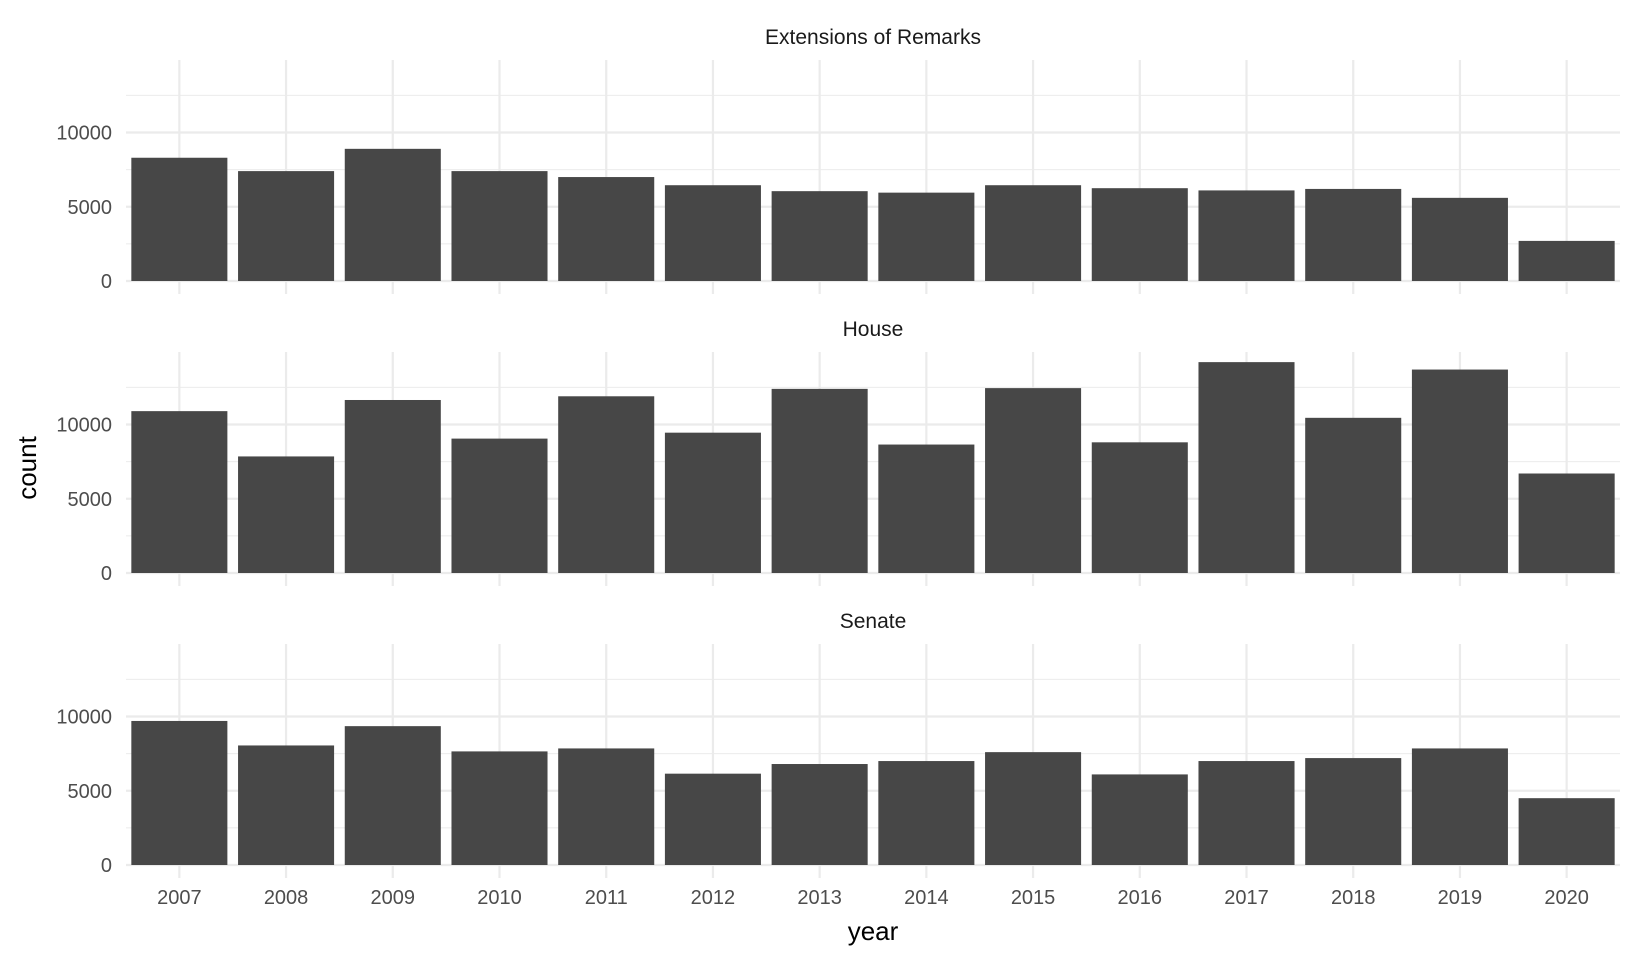 The width and height of the screenshot is (1632, 965). What do you see at coordinates (1460, 898) in the screenshot?
I see `x-tick-label: 2019` at bounding box center [1460, 898].